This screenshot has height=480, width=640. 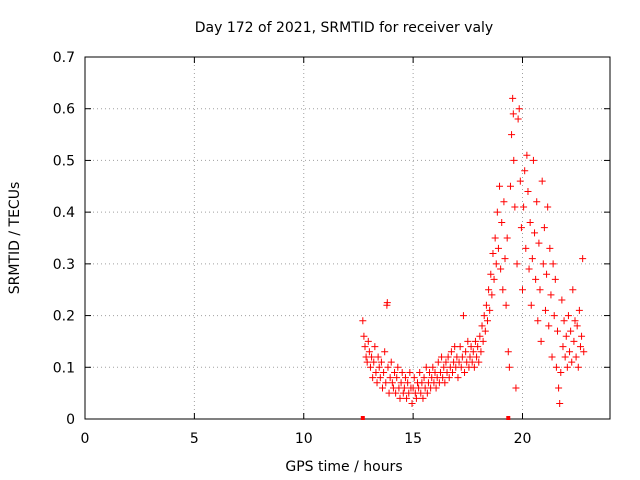 What do you see at coordinates (85, 439) in the screenshot?
I see `x-tick-label: 0` at bounding box center [85, 439].